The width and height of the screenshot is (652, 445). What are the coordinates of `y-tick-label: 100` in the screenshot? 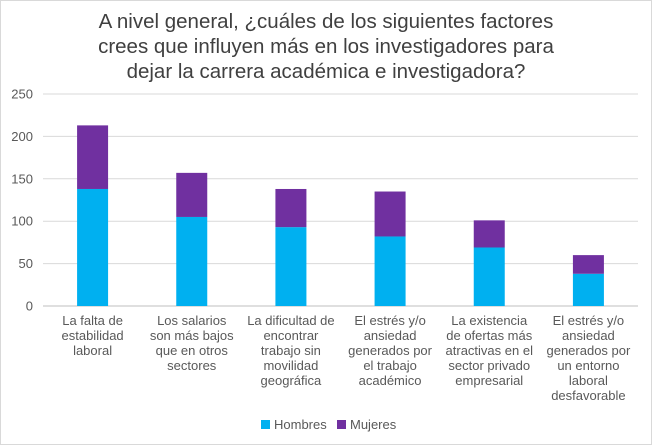 It's located at (22, 221).